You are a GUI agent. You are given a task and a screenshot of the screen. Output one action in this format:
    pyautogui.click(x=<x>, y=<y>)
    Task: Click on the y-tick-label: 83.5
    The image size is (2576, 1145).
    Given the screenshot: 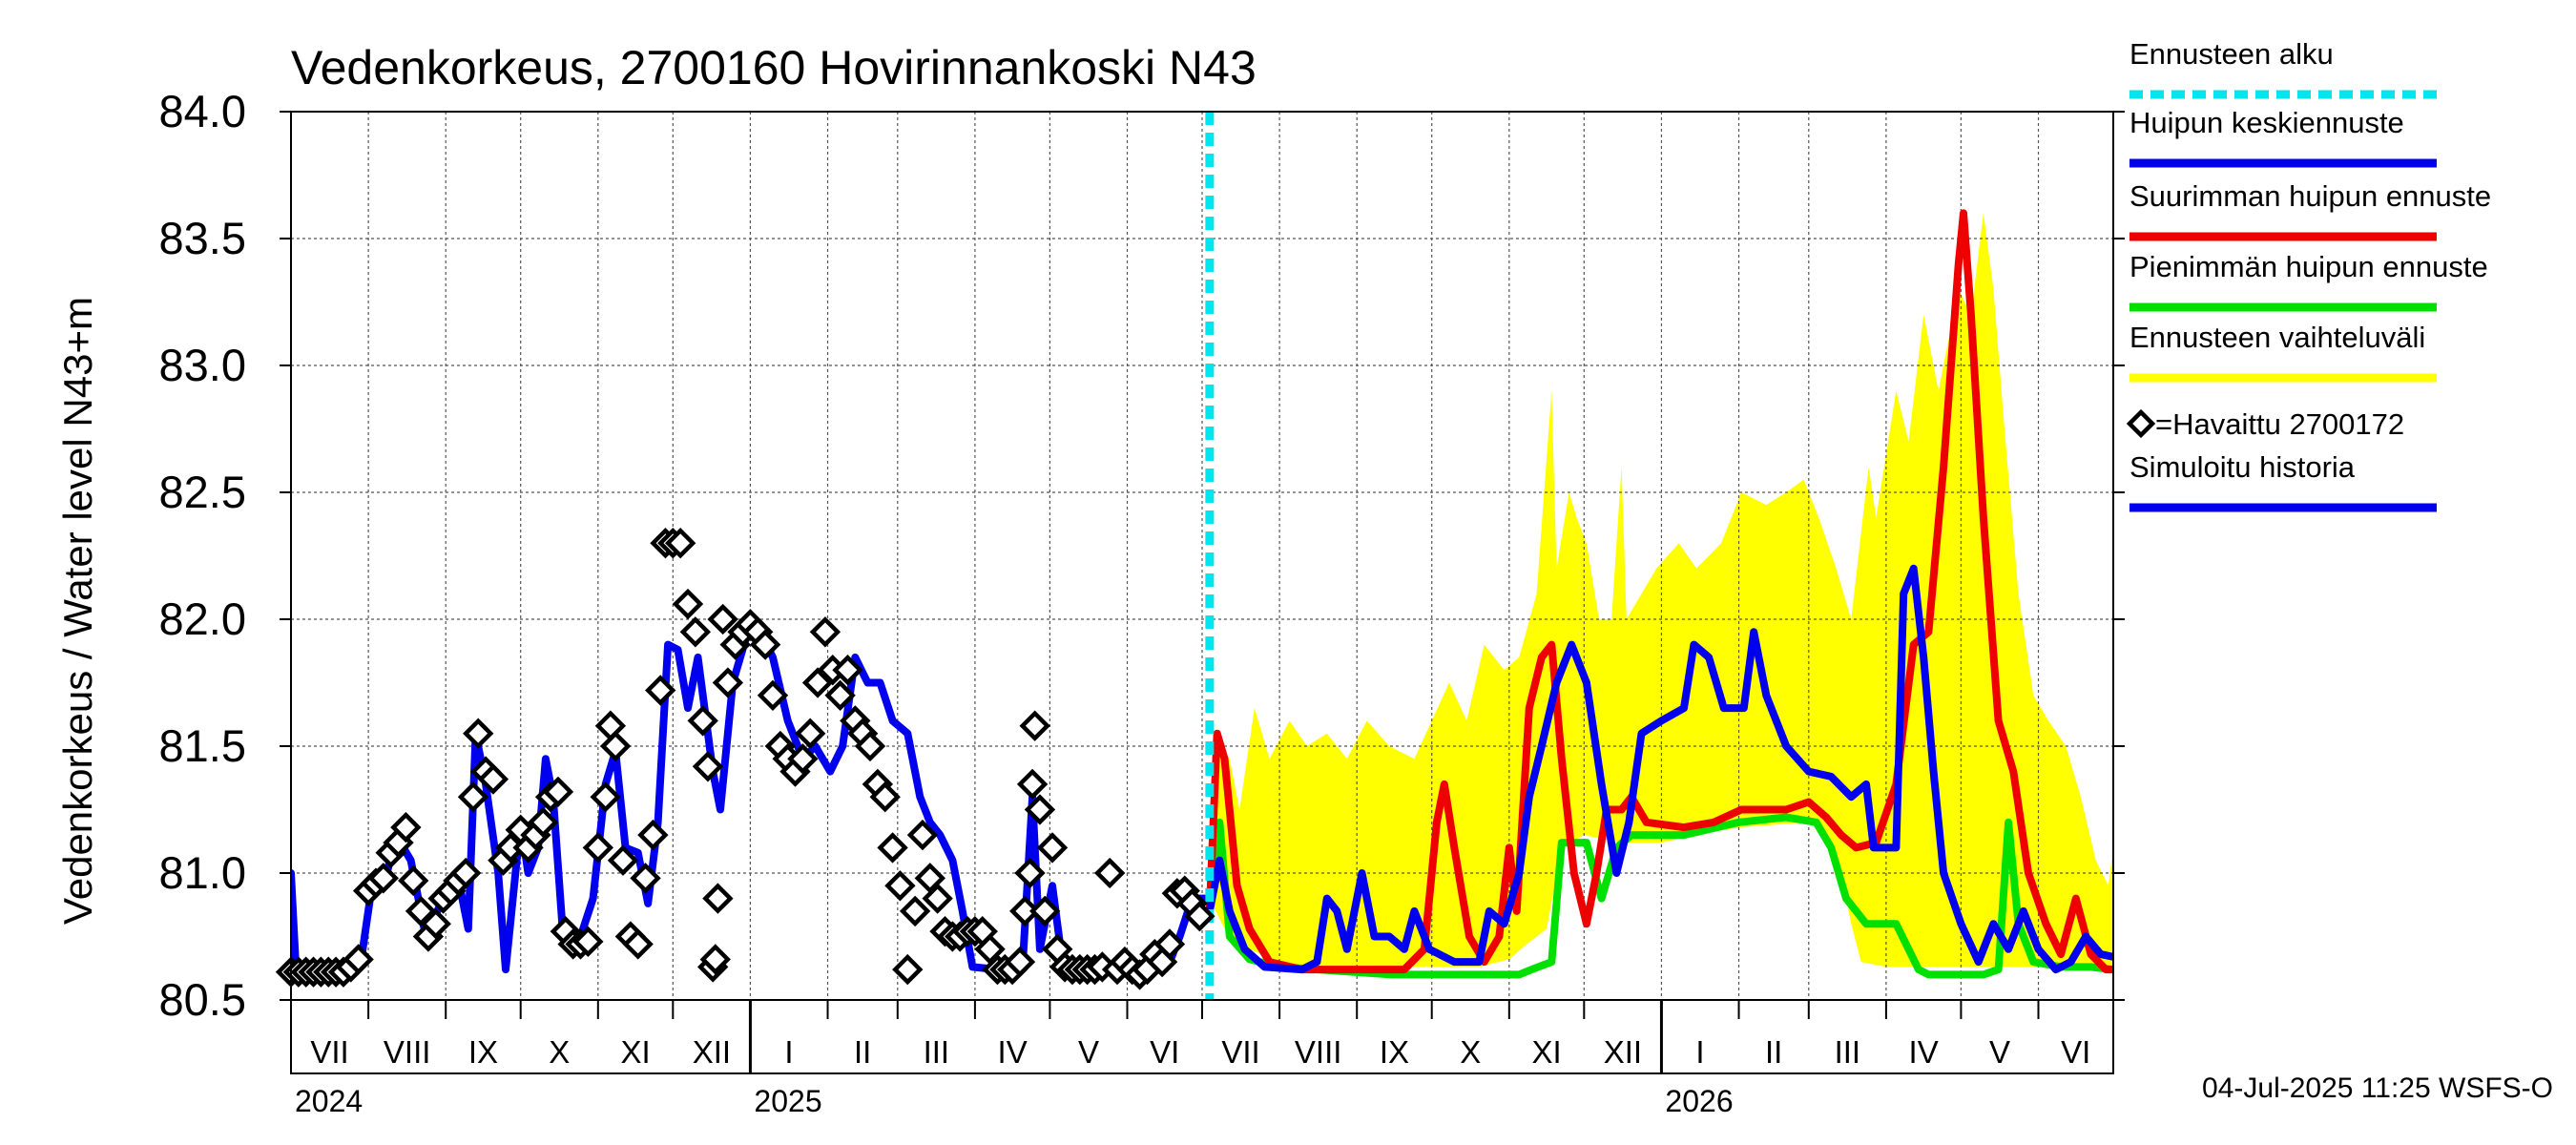 What is the action you would take?
    pyautogui.click(x=202, y=238)
    